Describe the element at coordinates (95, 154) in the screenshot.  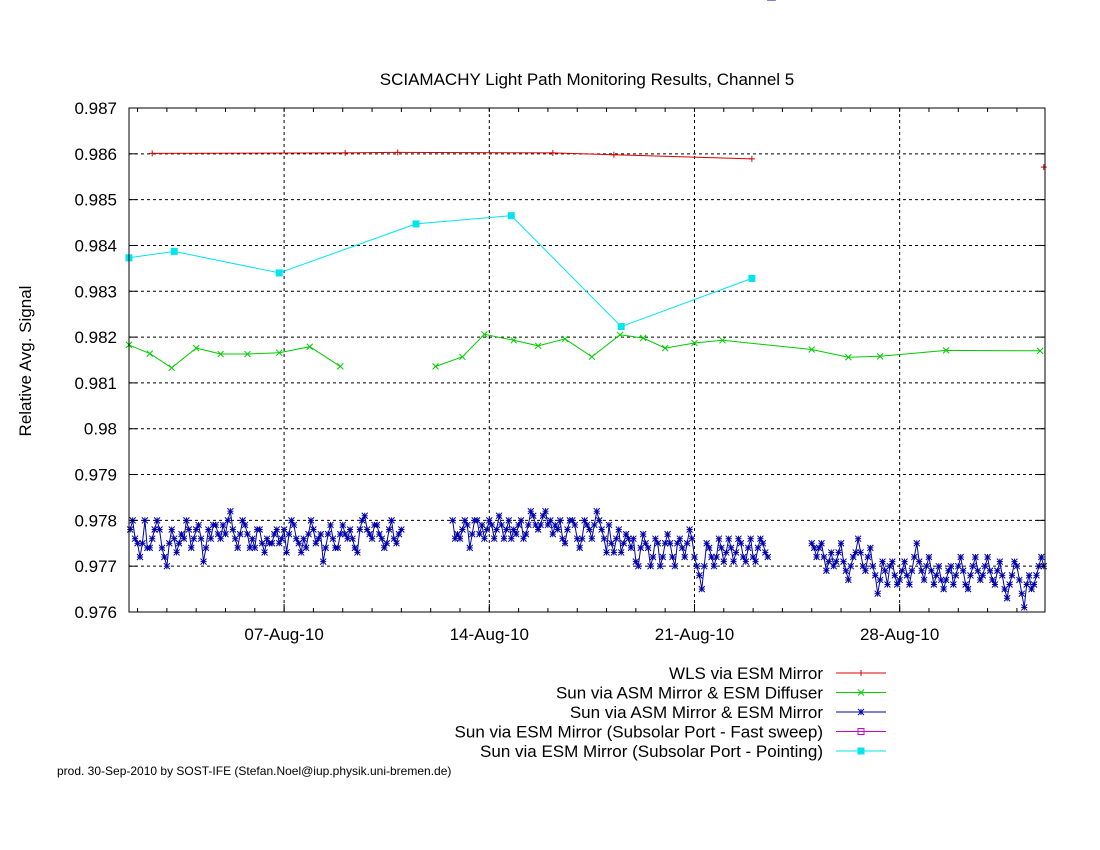
I see `y-tick-label: 0.986` at that location.